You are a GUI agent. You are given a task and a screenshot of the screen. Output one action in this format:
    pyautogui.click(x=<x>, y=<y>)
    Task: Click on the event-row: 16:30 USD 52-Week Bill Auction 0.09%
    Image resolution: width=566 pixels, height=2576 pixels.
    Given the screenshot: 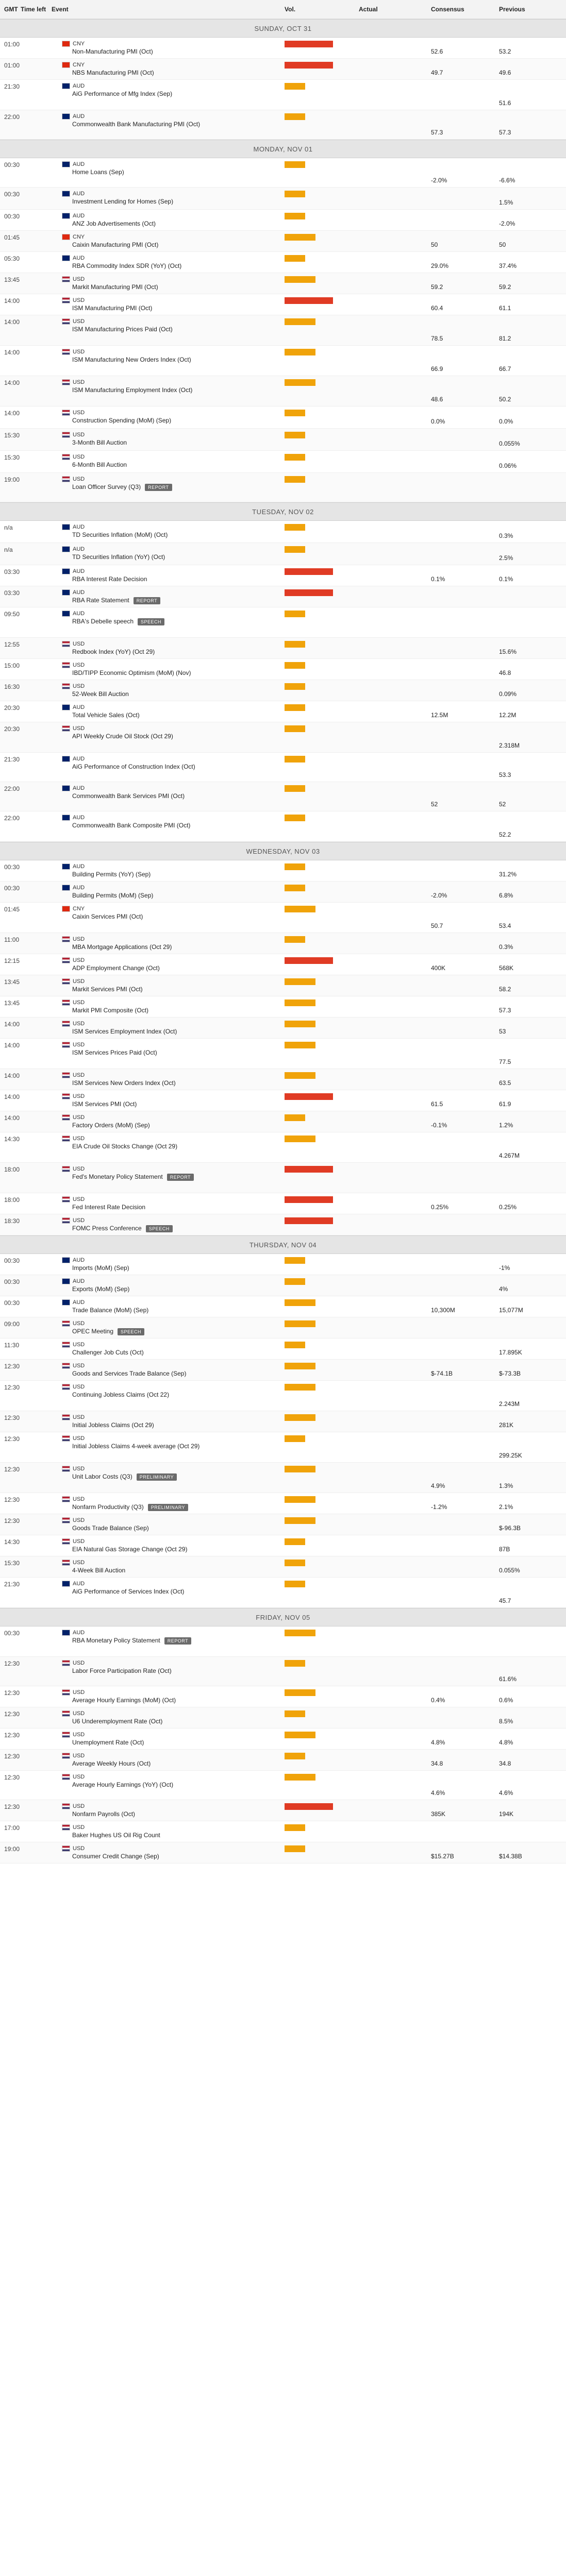 What is the action you would take?
    pyautogui.click(x=283, y=690)
    